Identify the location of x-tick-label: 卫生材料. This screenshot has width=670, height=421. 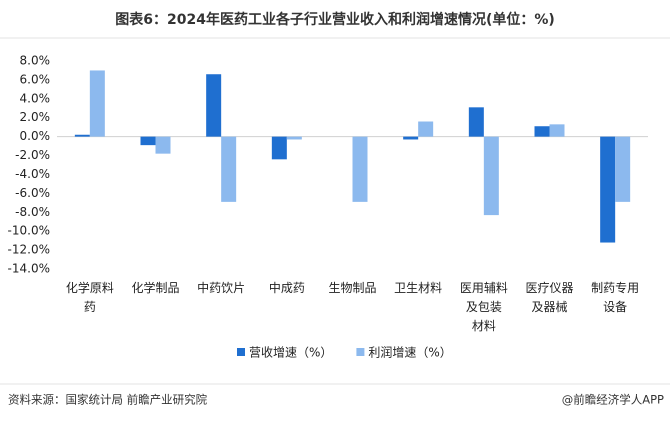
(418, 288).